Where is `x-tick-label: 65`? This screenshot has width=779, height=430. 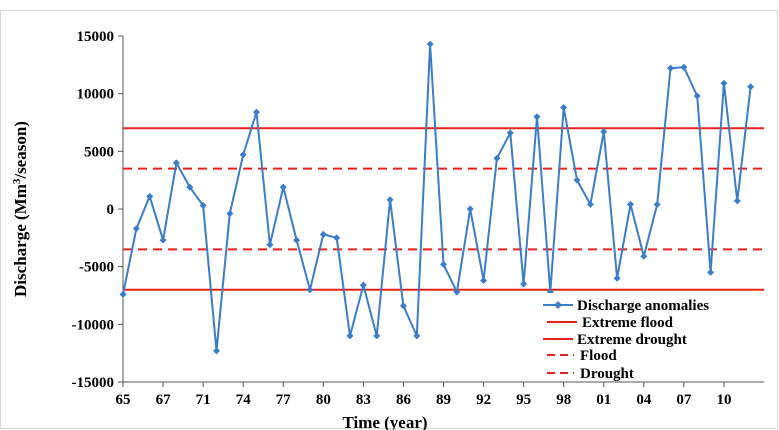
x-tick-label: 65 is located at coordinates (123, 400).